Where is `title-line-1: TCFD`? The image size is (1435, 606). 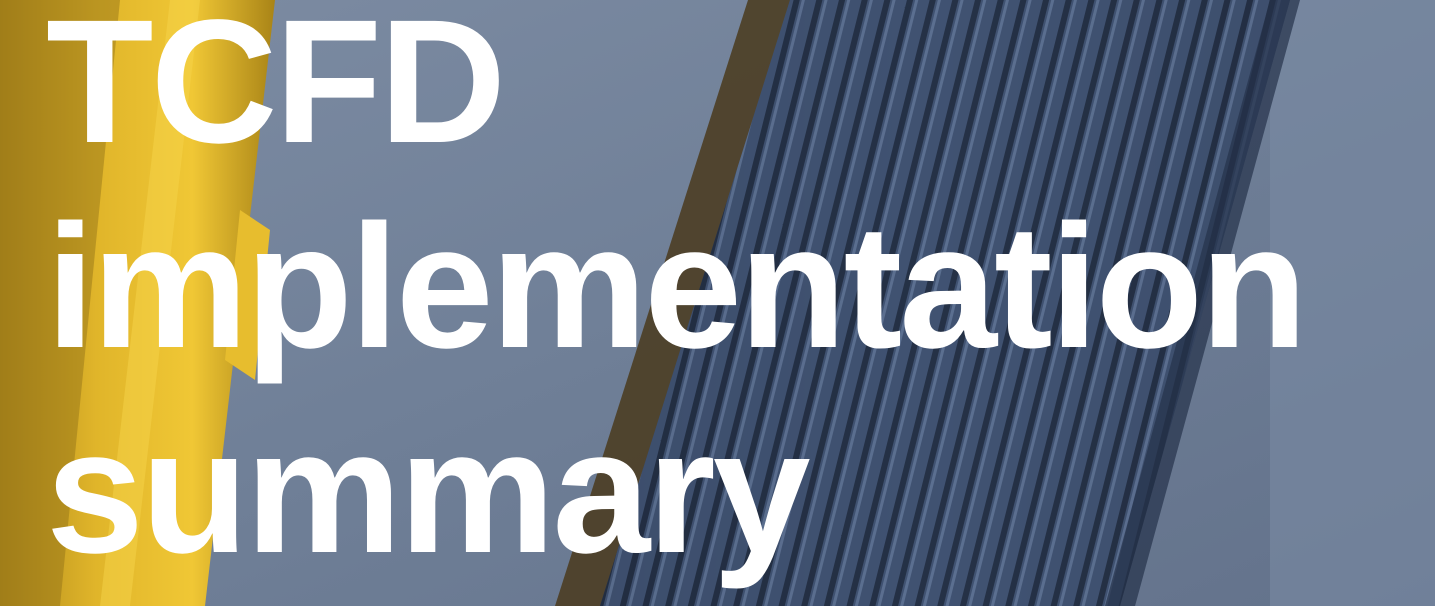 title-line-1: TCFD is located at coordinates (276, 90).